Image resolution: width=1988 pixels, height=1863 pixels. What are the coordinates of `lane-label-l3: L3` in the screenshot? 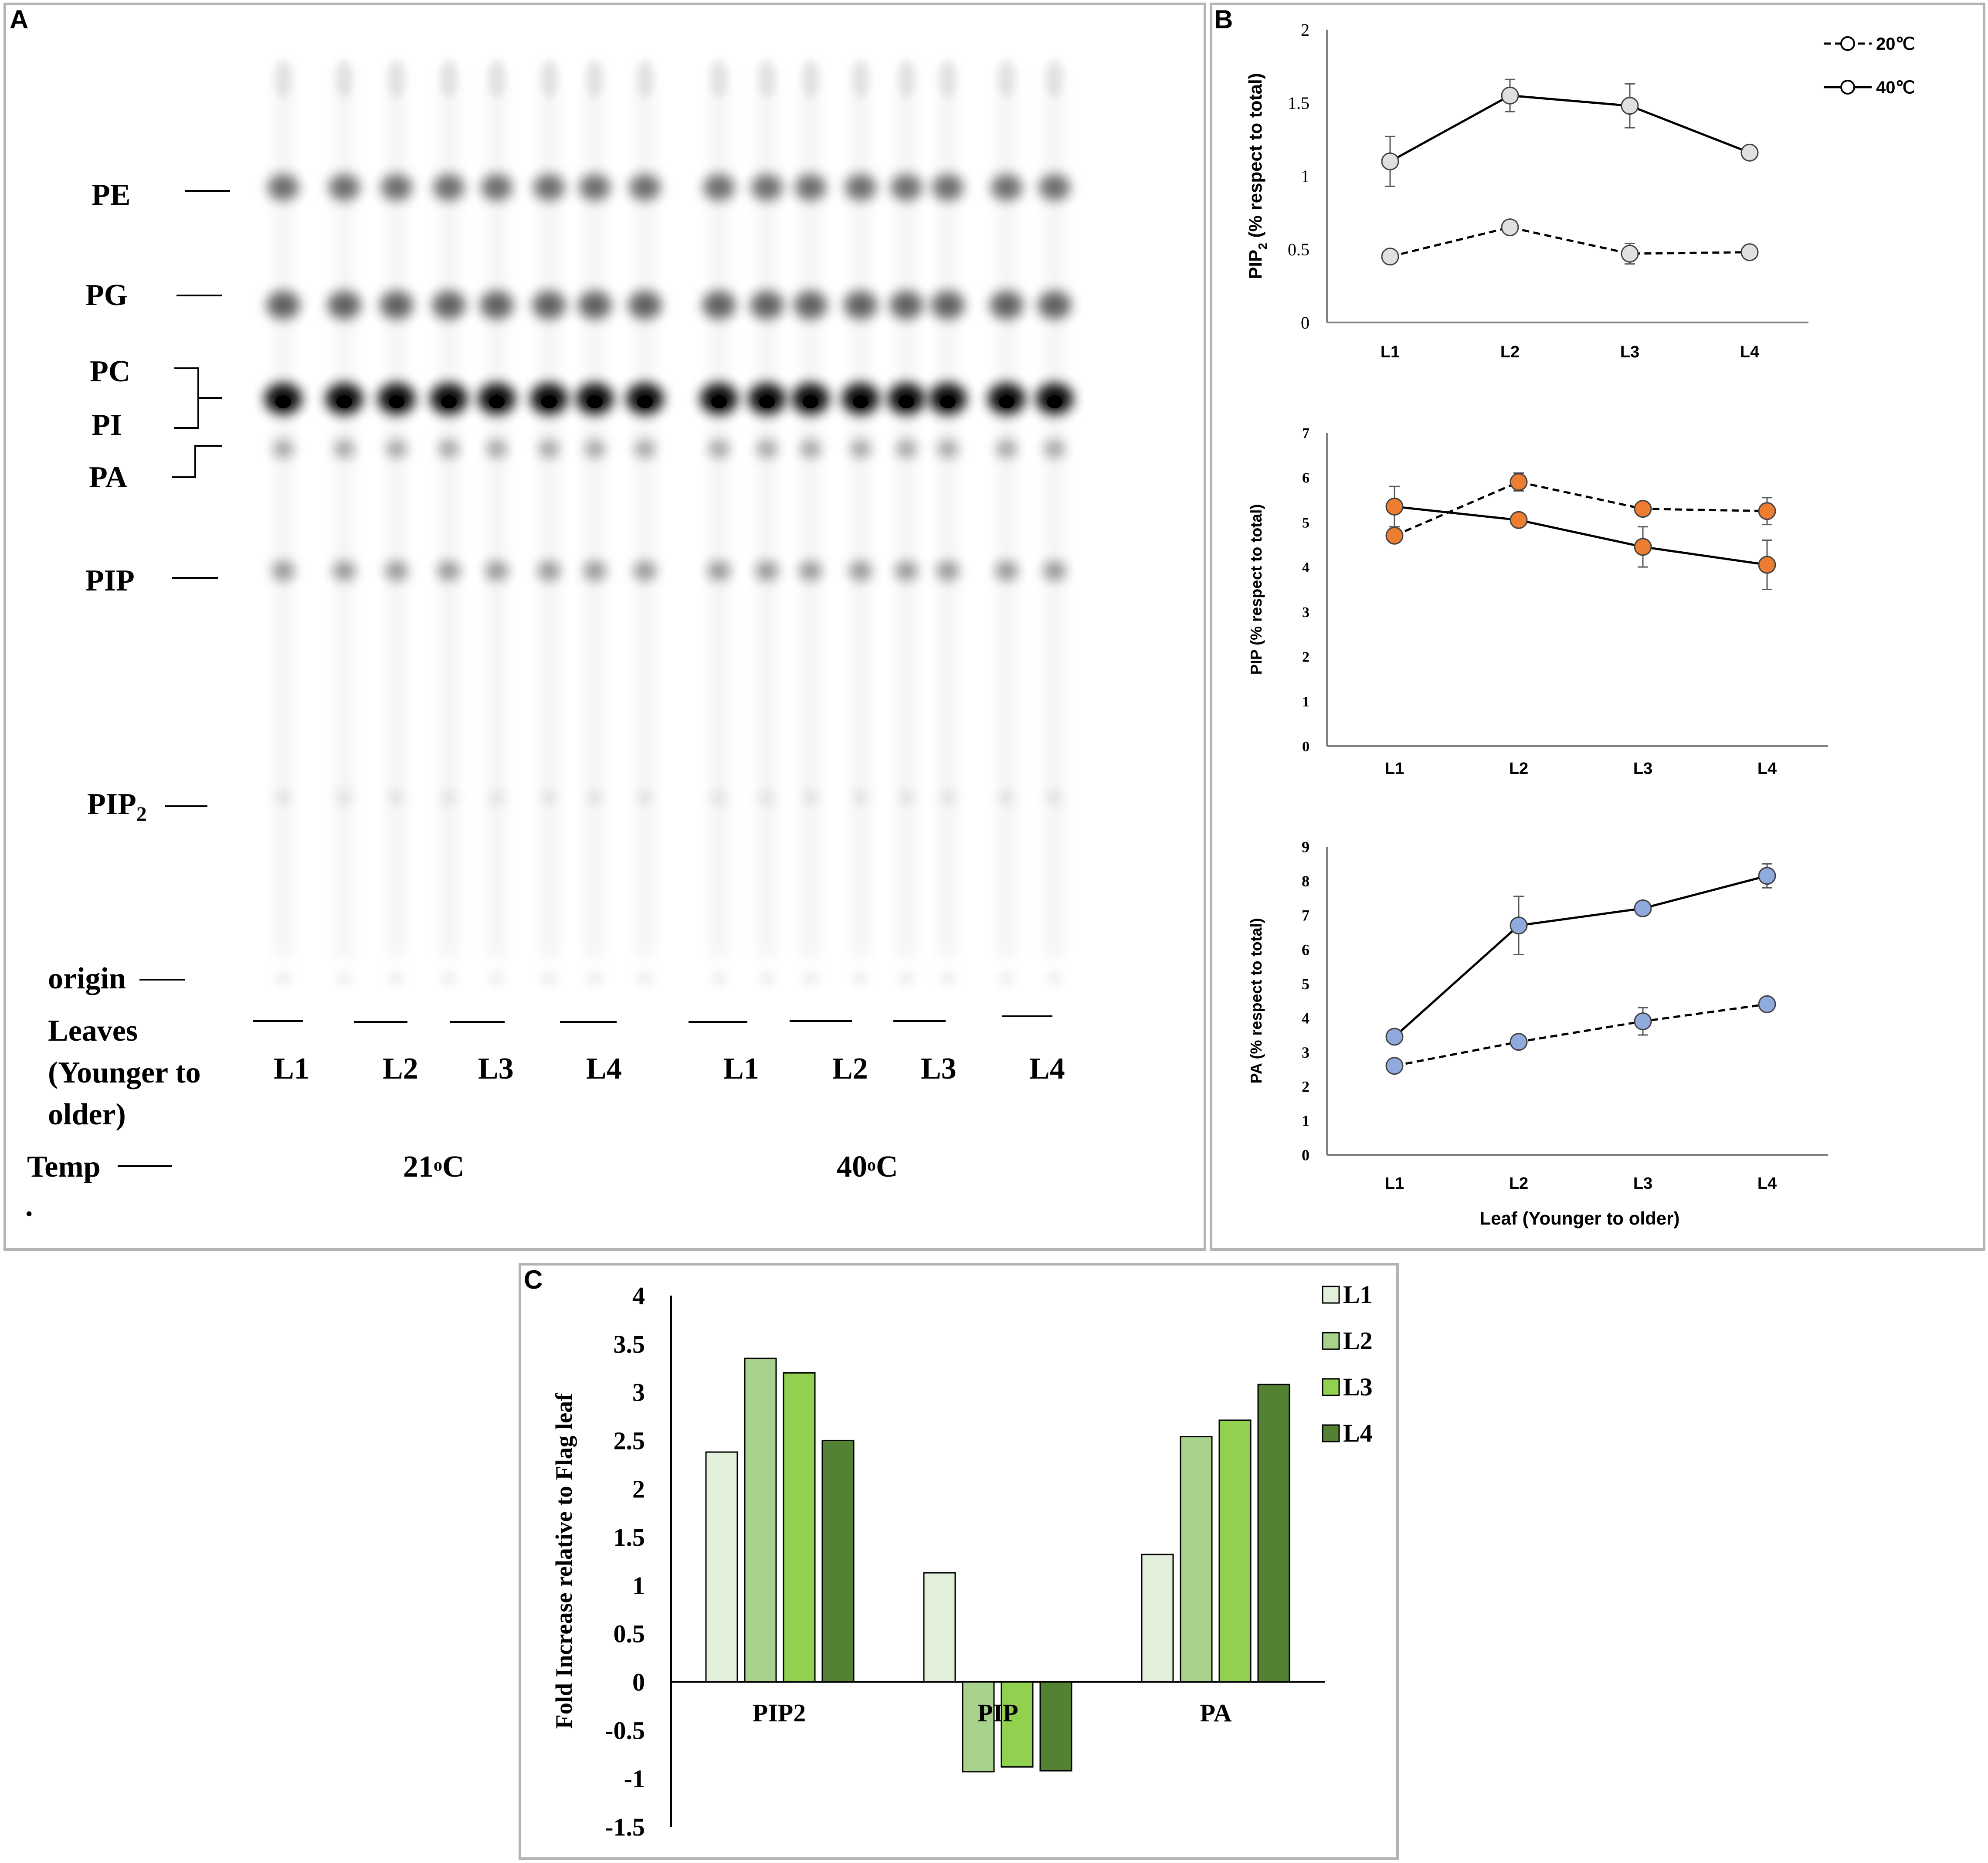 It's located at (939, 1069).